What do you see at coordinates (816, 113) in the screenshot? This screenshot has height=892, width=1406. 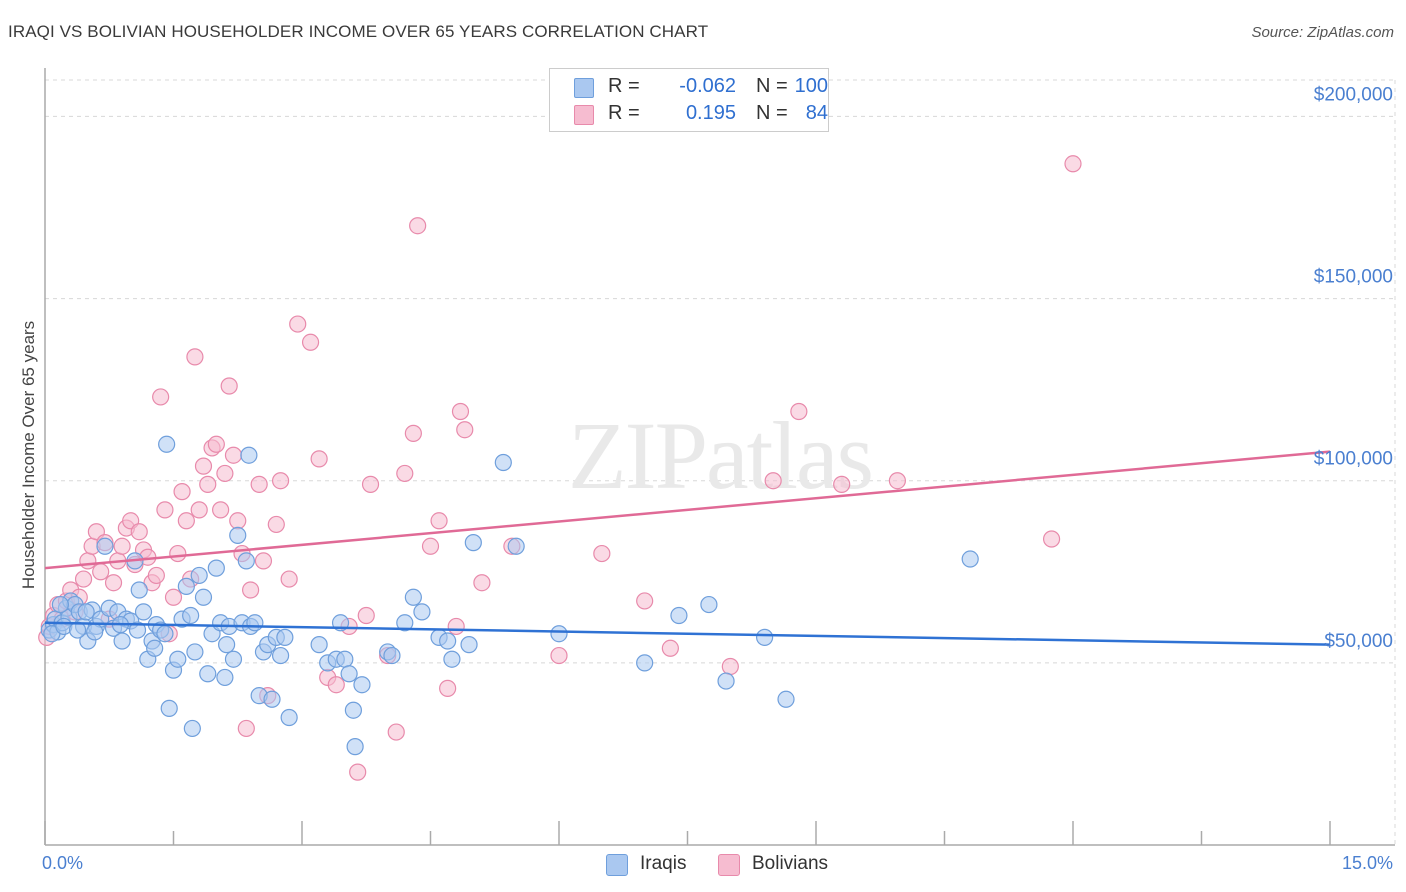 I see `legend-n-value: 84` at bounding box center [816, 113].